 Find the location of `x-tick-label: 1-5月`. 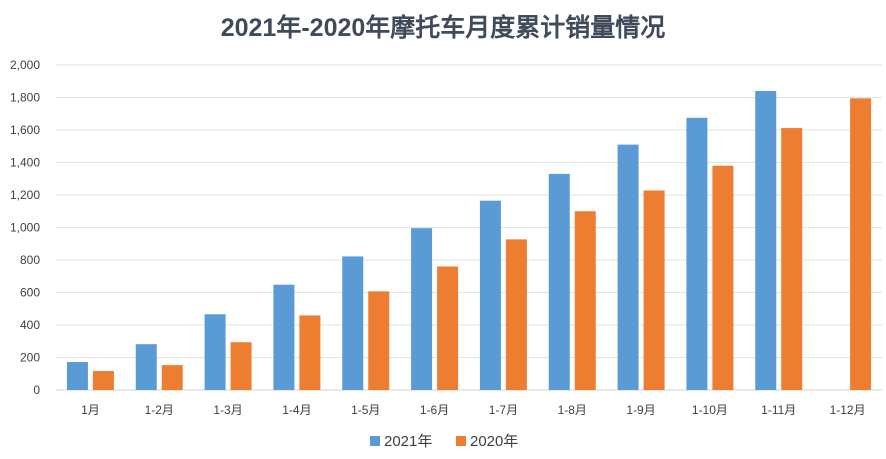

x-tick-label: 1-5月 is located at coordinates (365, 410).